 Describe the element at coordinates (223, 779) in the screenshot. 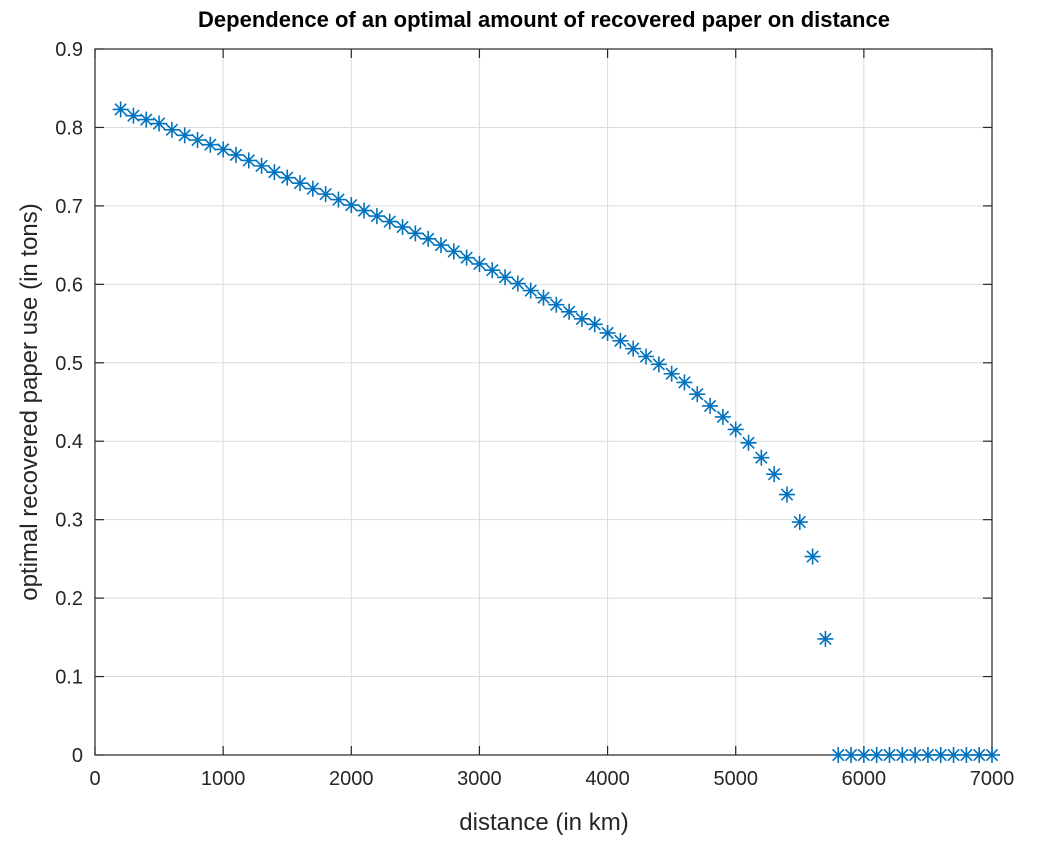

I see `x-tick-label: 1000` at that location.